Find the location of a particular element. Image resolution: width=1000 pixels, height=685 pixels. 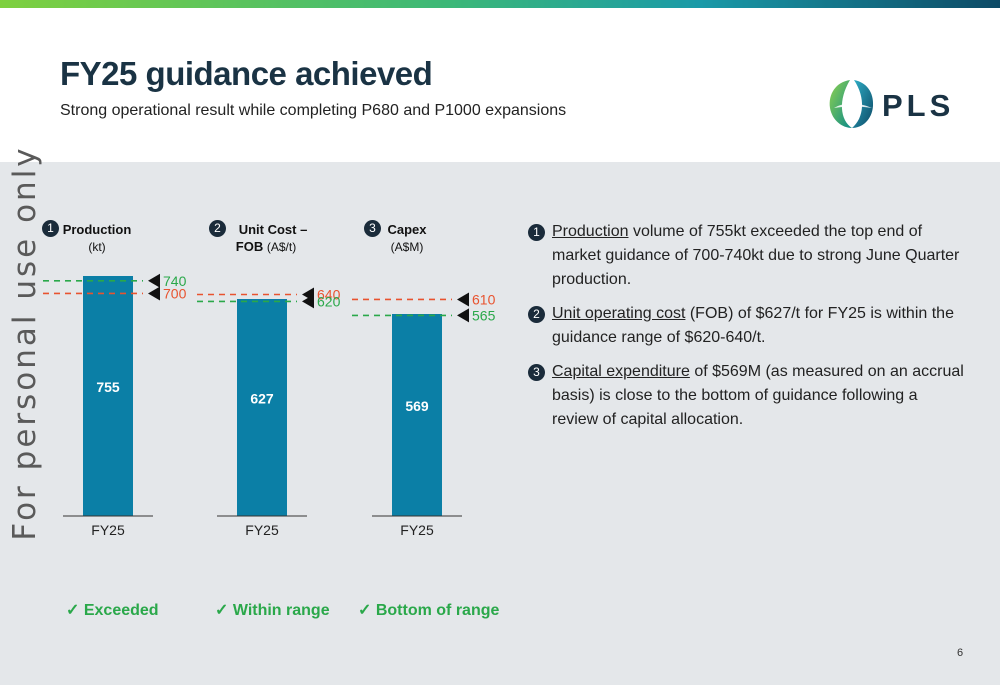

note-1-link: Production is located at coordinates (590, 231).